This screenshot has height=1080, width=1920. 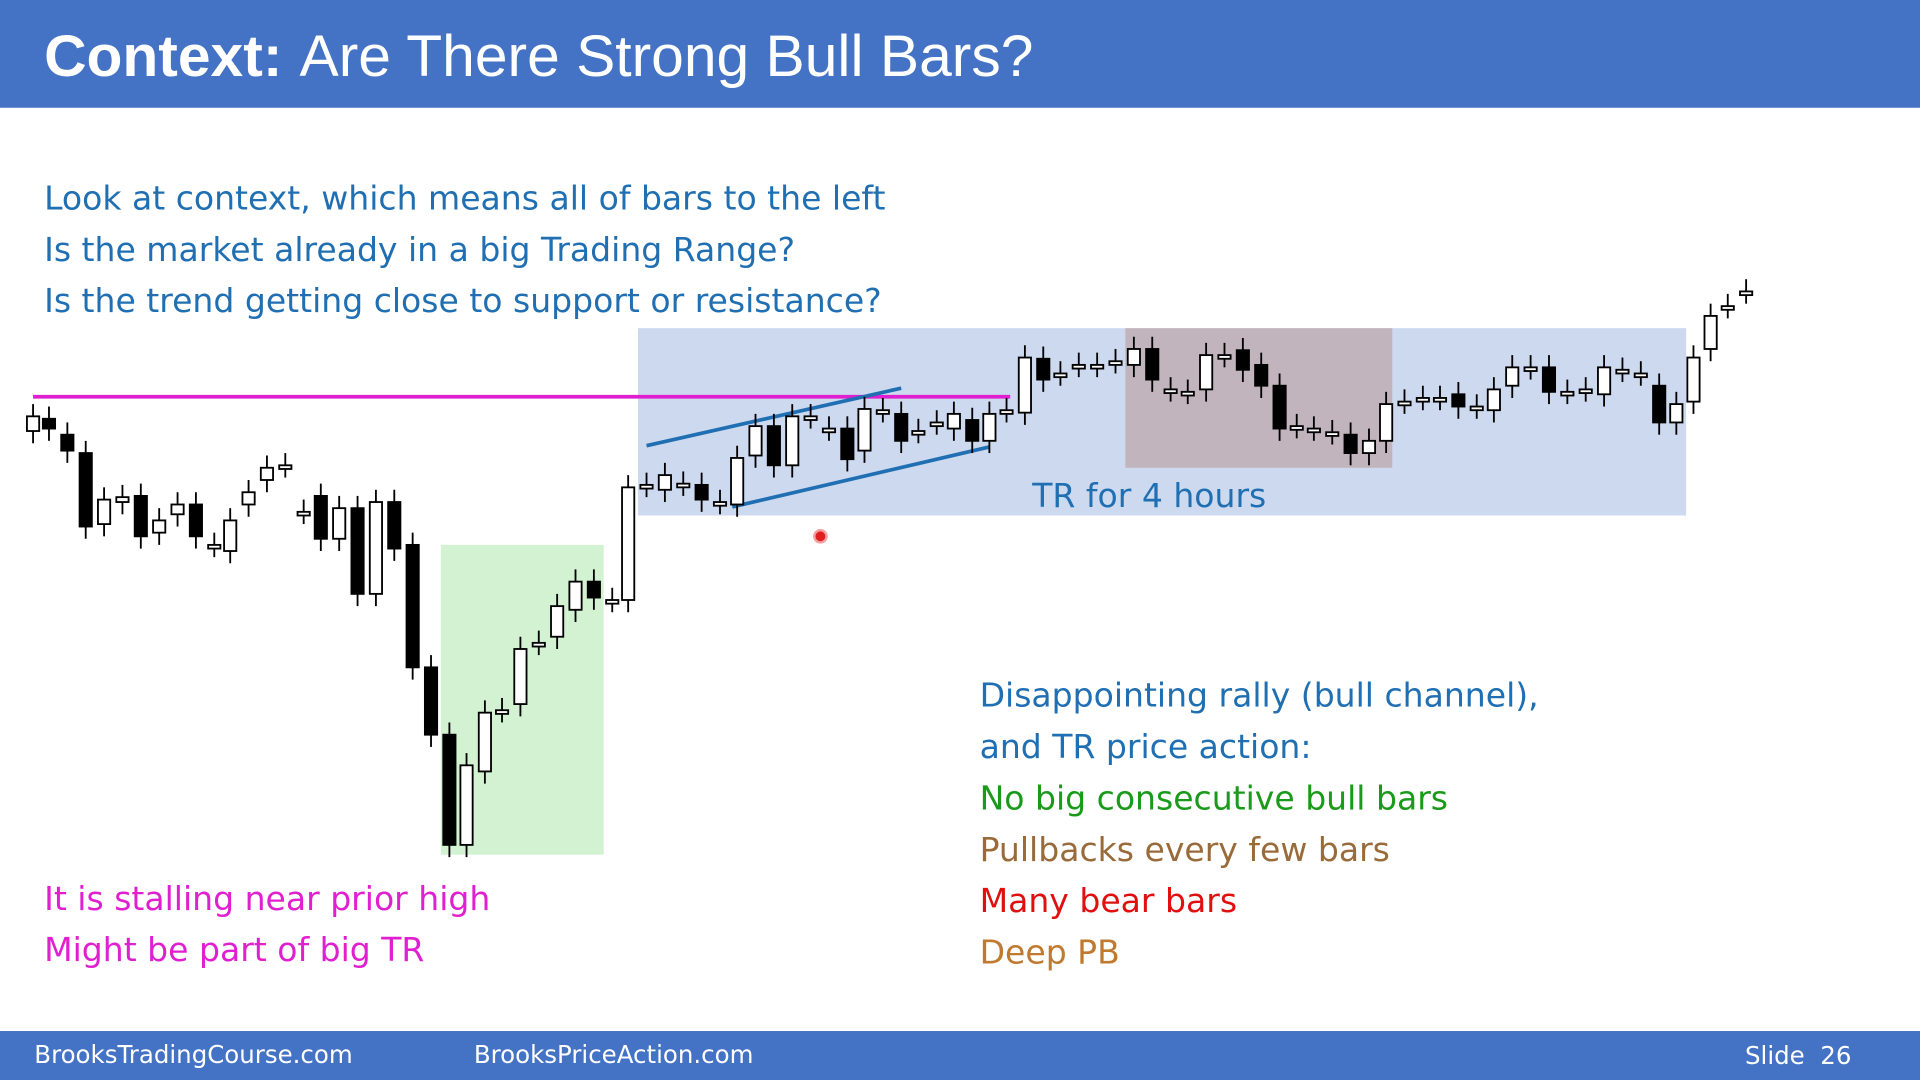 I want to click on range-label: TR for 4 hours, so click(x=1148, y=495).